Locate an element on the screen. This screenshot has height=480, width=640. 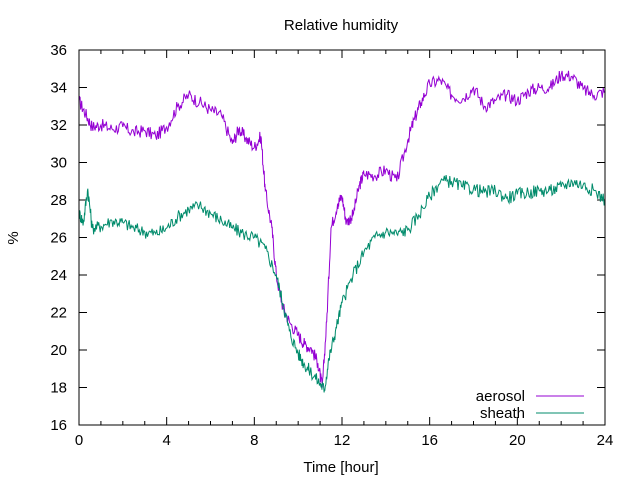
legend-label-aerosol: aerosol is located at coordinates (500, 396).